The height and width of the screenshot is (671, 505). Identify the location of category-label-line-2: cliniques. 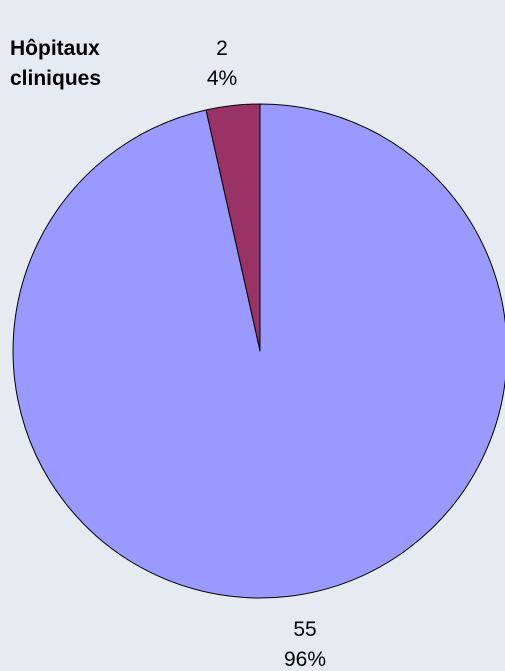
(55, 78).